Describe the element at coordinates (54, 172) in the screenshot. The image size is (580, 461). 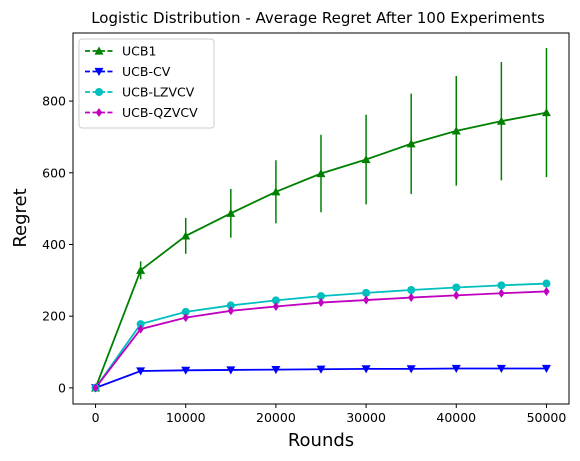
I see `y-tick-label: 600` at that location.